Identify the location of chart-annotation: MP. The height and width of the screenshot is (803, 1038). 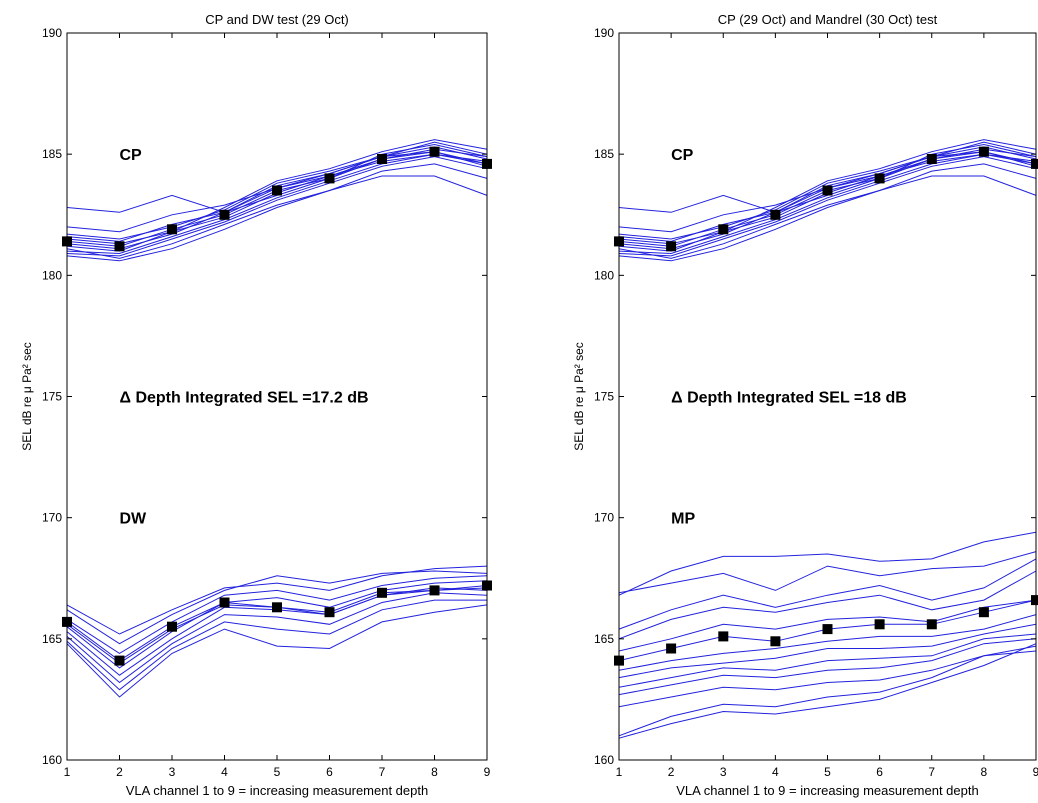
(683, 519).